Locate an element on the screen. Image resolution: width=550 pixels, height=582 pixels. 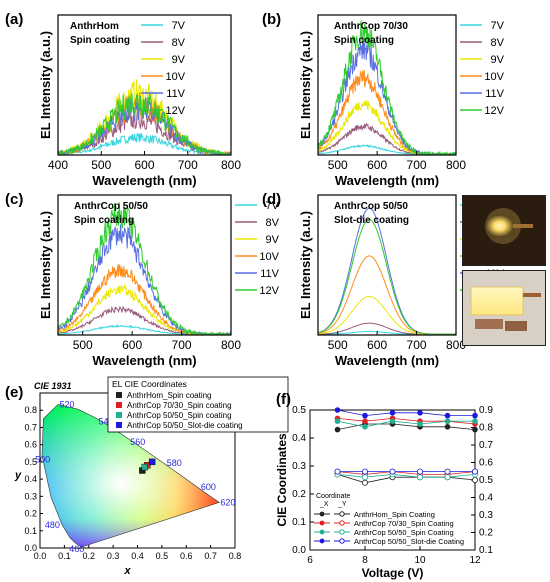
x-tick-label: 0.6 is located at coordinates (186, 556).